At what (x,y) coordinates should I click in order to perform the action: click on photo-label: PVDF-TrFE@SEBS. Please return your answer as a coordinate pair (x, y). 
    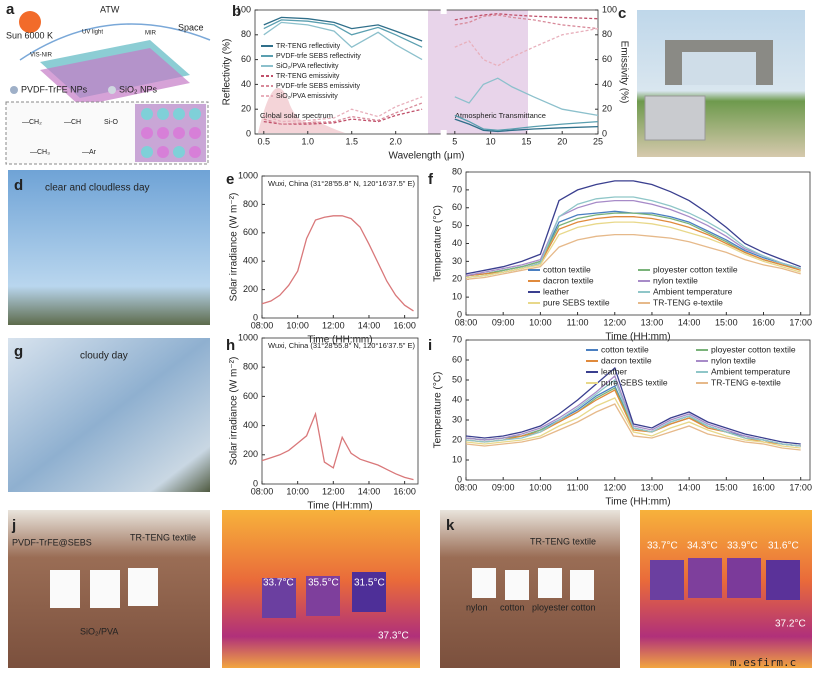
    Looking at the image, I should click on (52, 542).